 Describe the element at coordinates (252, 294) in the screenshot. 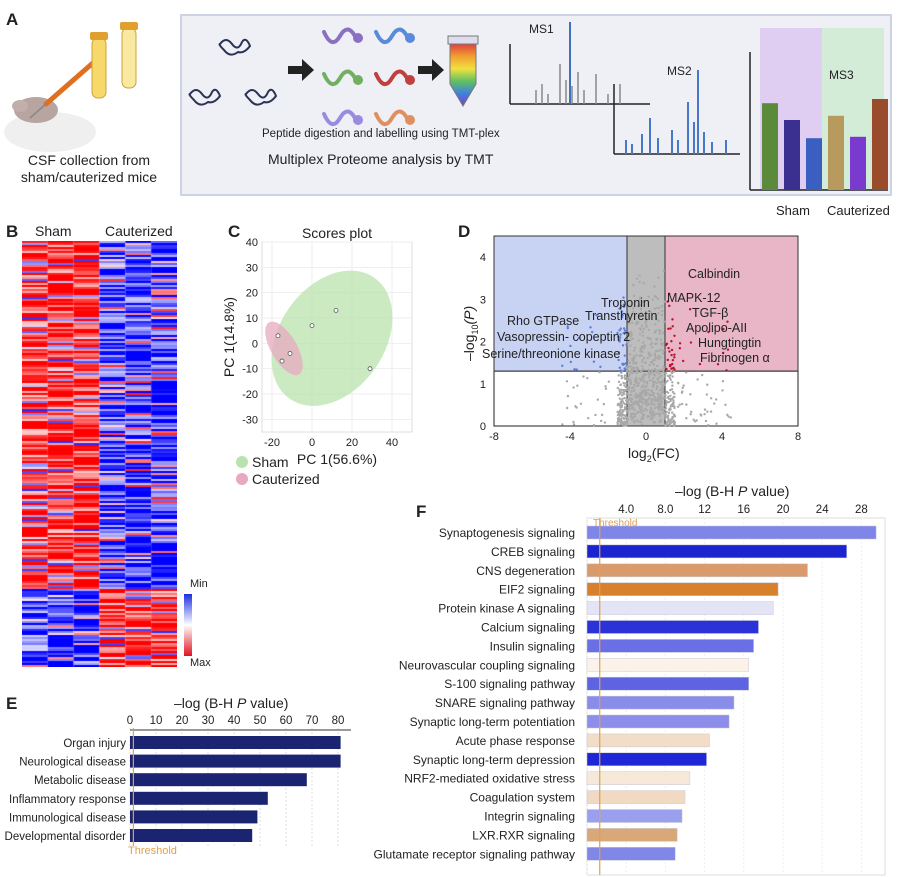

I see `pca-ytick: 20` at that location.